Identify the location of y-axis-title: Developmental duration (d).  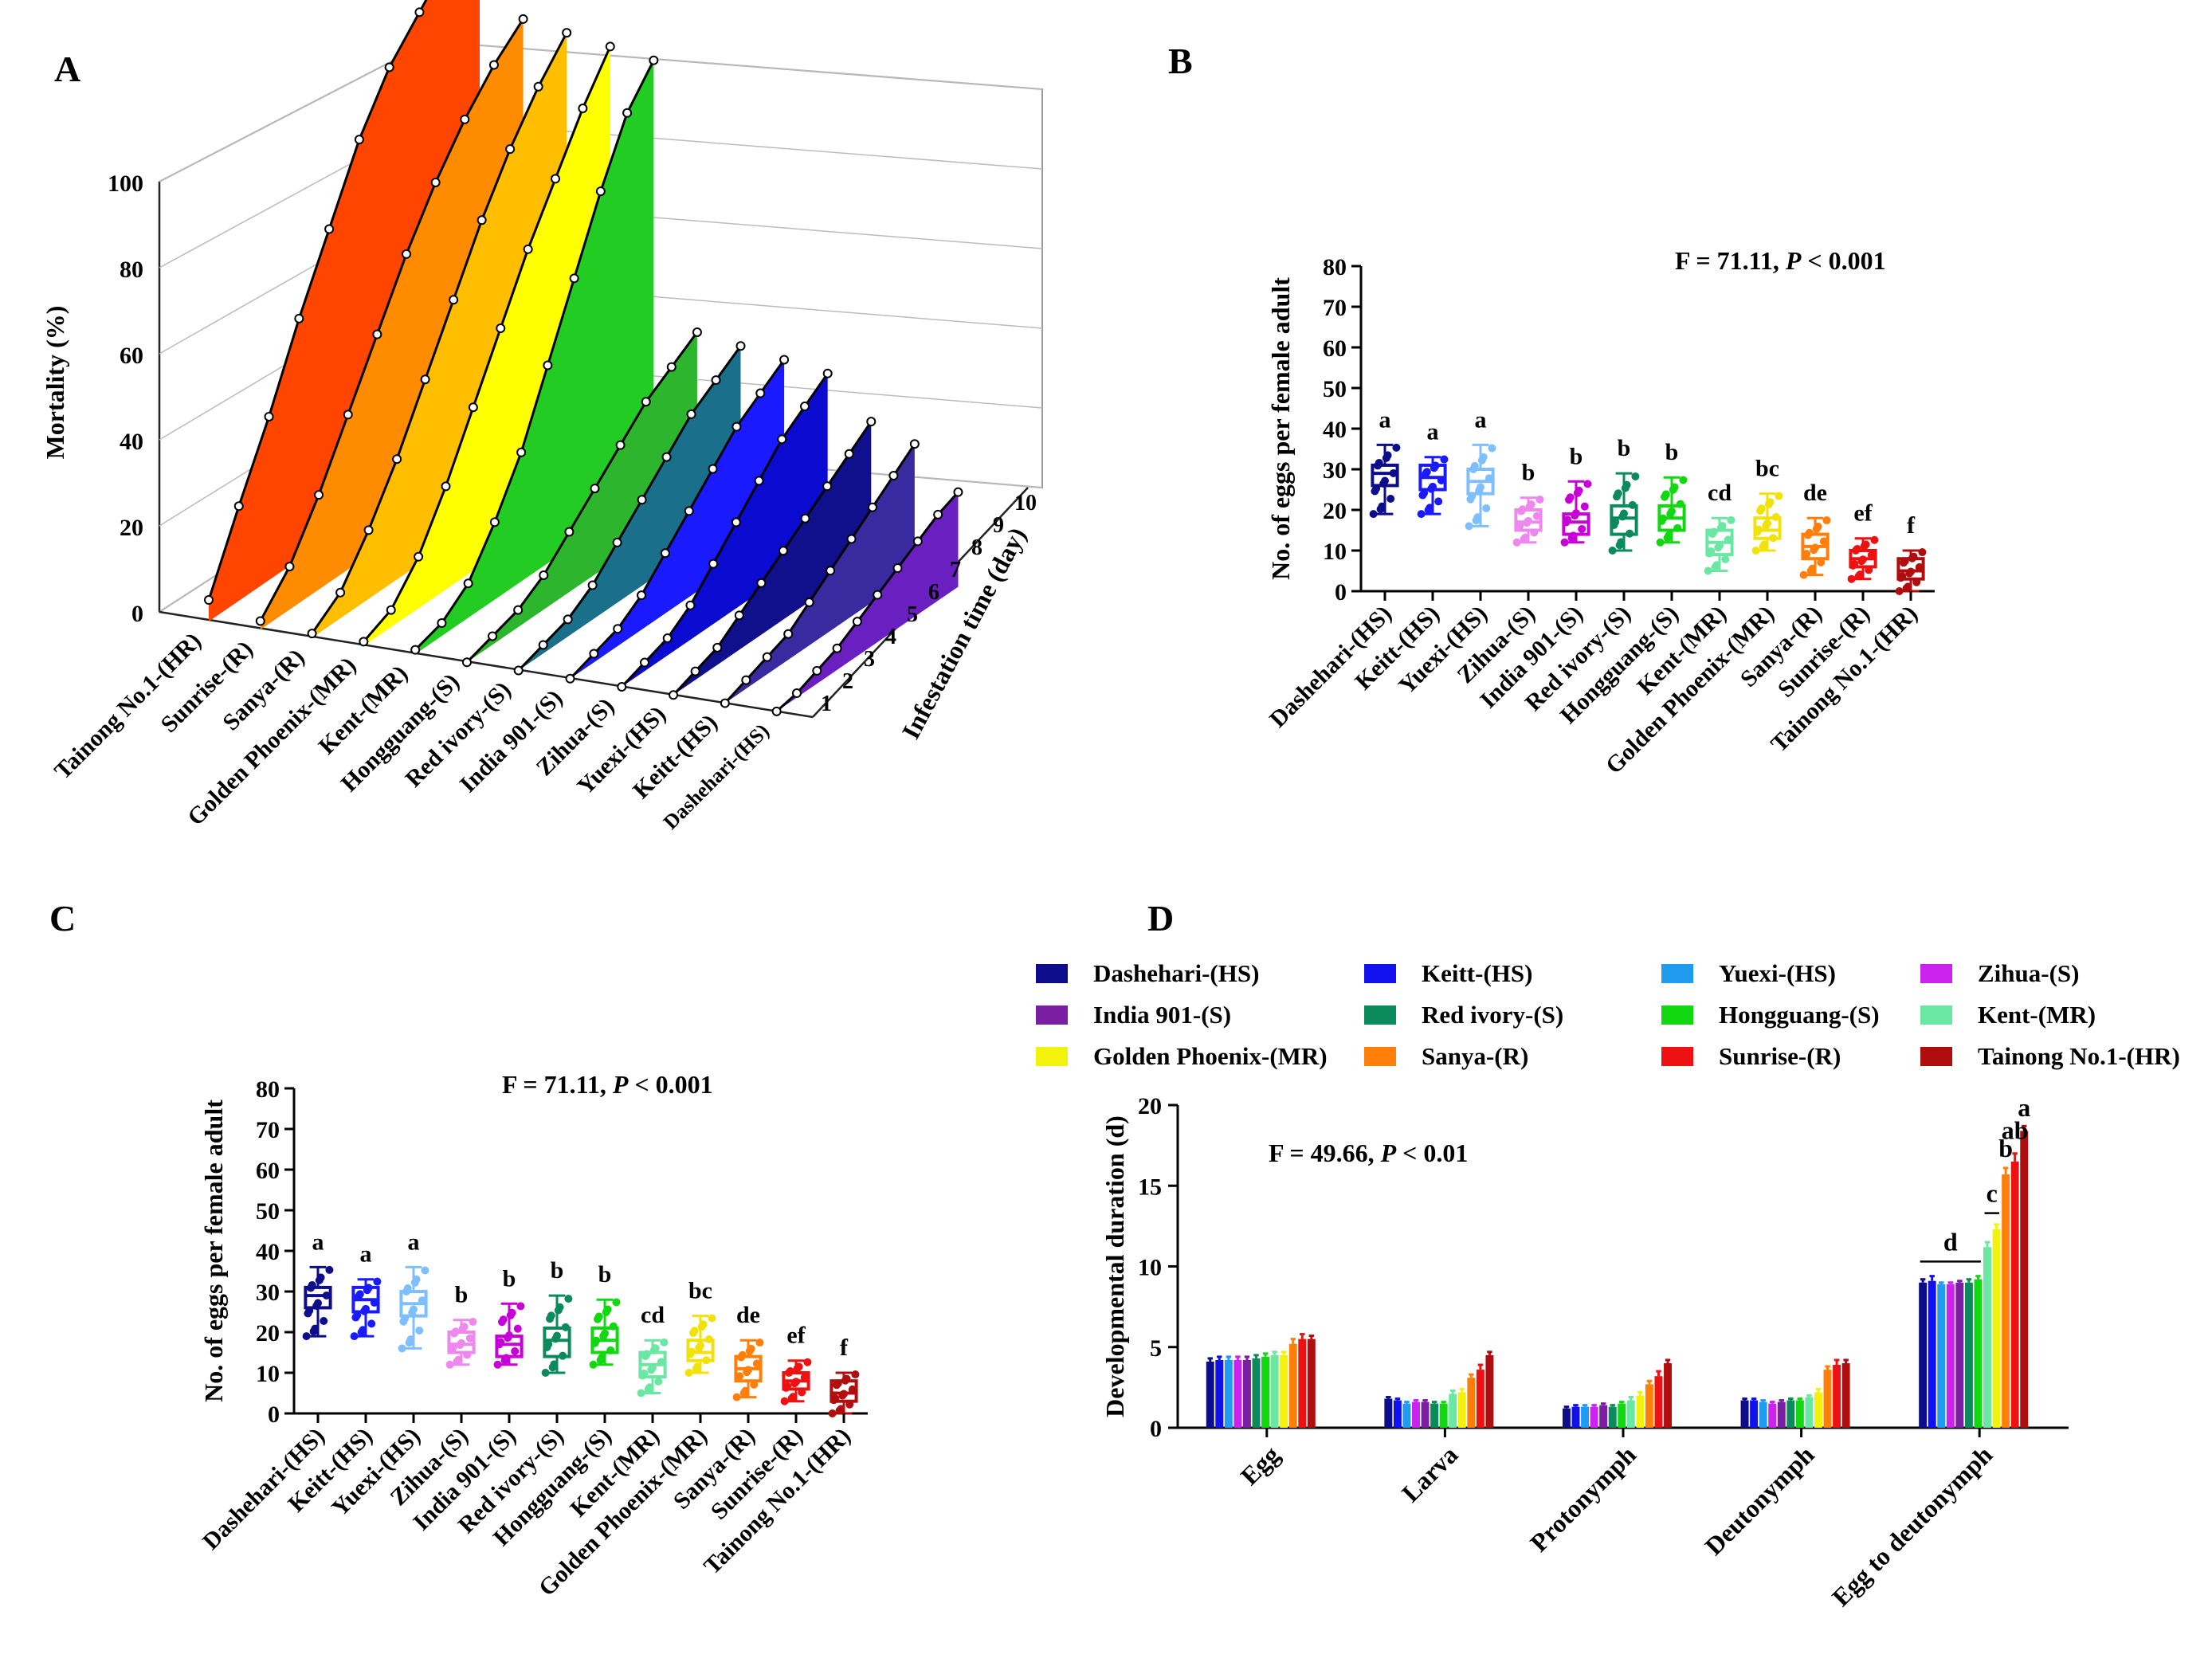
(1114, 1266).